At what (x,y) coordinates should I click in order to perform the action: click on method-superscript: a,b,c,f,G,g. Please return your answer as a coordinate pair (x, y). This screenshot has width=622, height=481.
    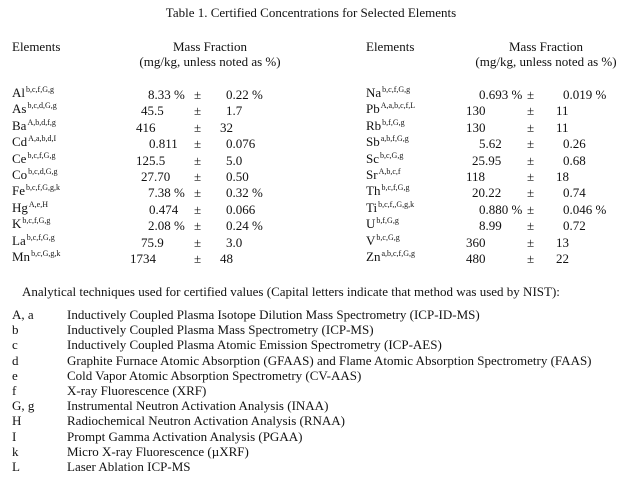
    Looking at the image, I should click on (398, 253).